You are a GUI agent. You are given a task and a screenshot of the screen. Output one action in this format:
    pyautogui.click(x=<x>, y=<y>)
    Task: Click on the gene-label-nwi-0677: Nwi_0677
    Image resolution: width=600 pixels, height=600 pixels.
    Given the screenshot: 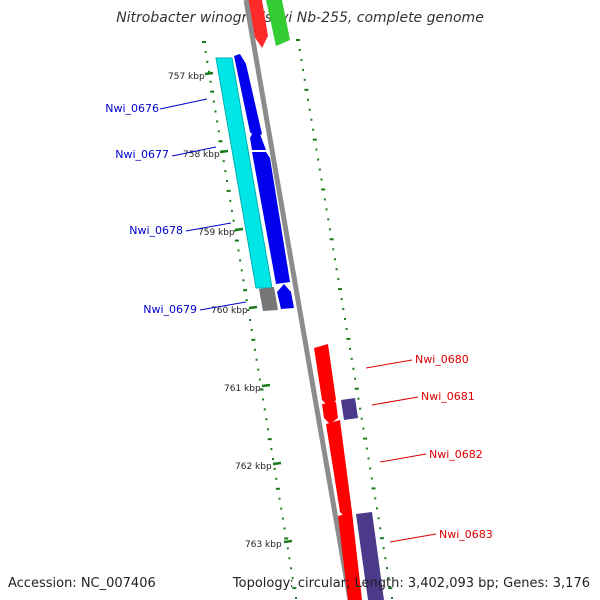 What is the action you would take?
    pyautogui.click(x=142, y=154)
    